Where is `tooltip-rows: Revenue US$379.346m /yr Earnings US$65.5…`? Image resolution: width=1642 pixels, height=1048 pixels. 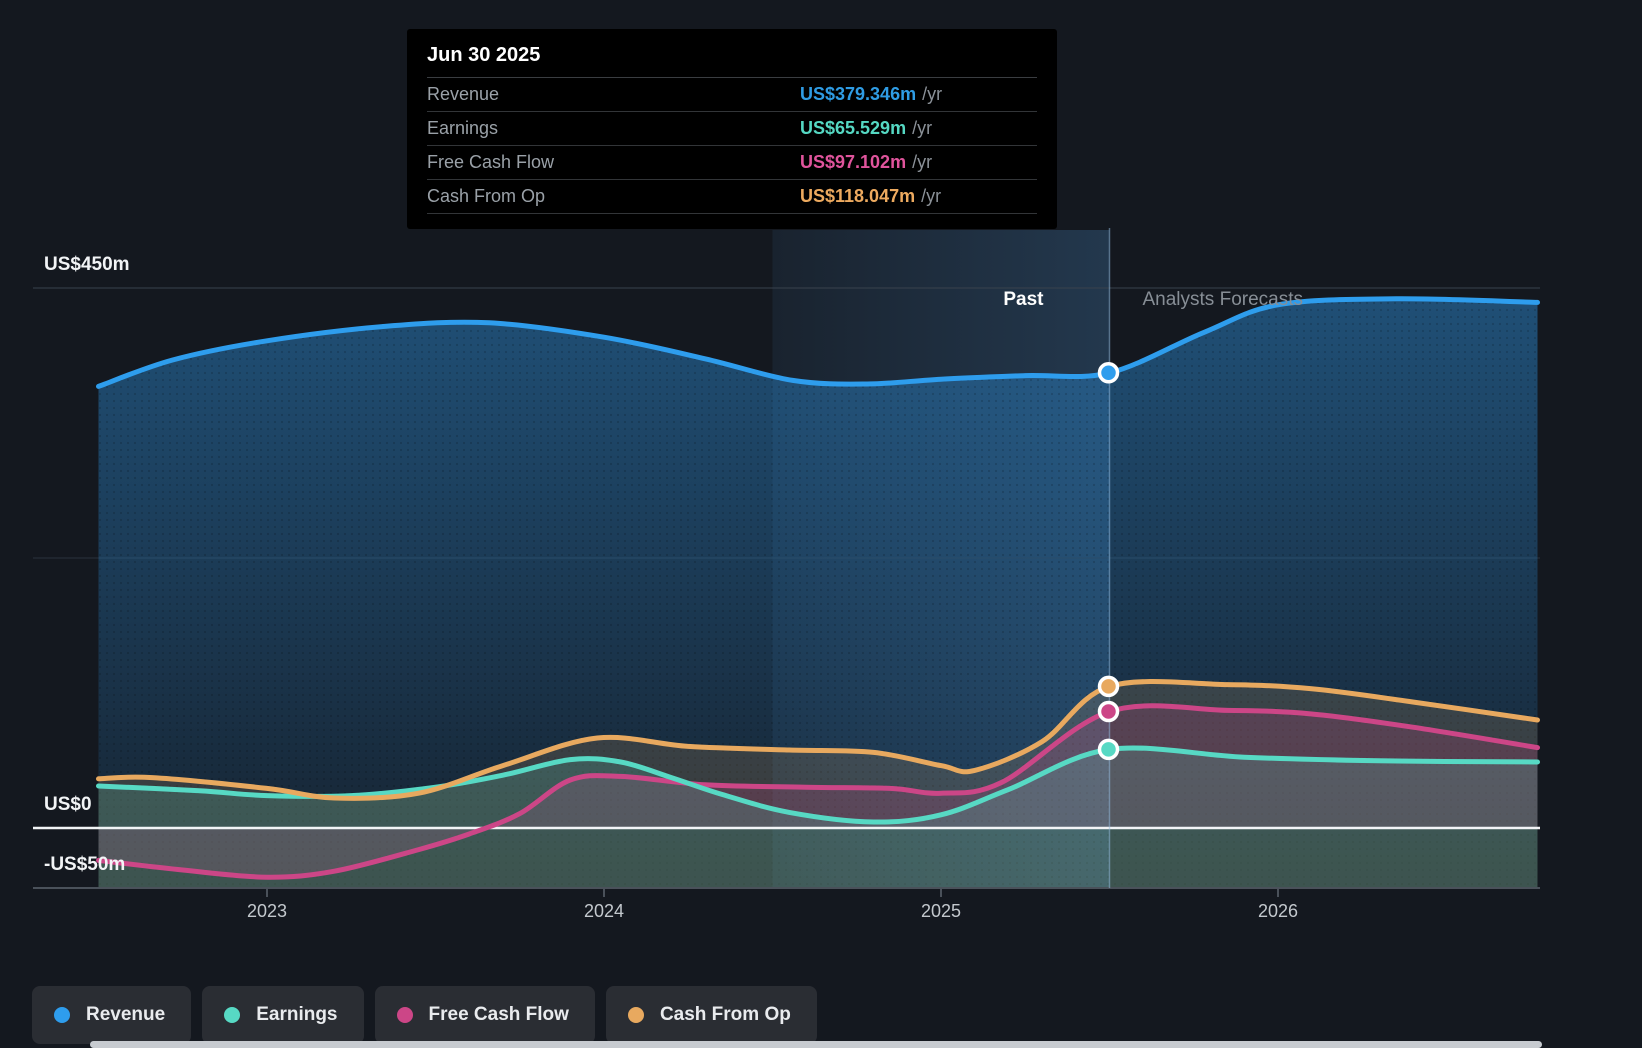 tooltip-rows: Revenue US$379.346m /yr Earnings US$65.5… is located at coordinates (732, 146).